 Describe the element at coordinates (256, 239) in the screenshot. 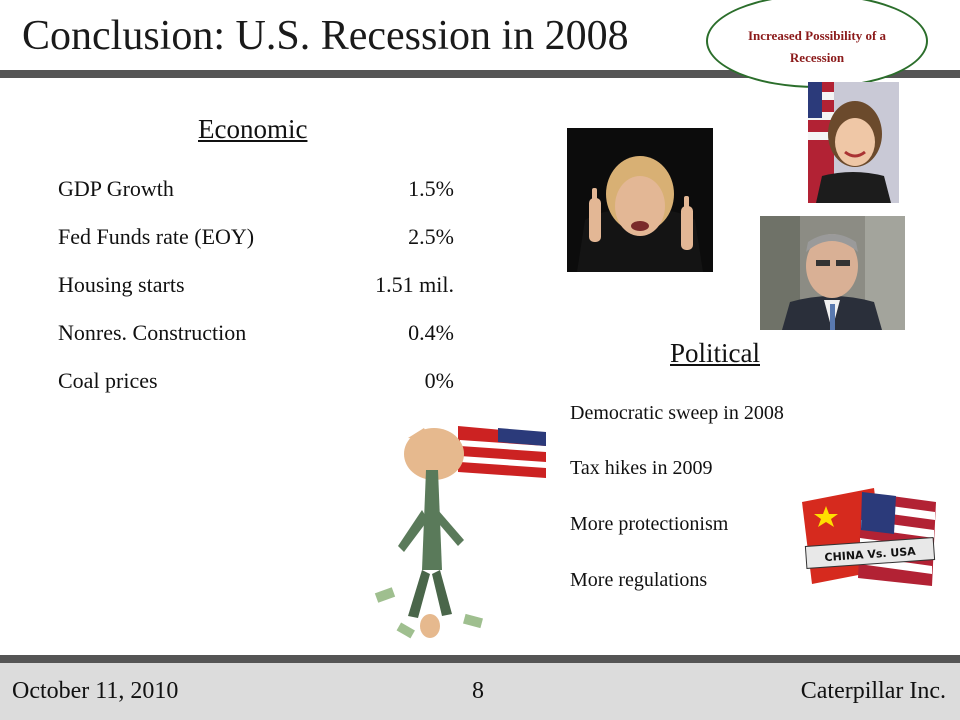

I see `economic-row: Fed Funds rate (EOY) 2.5%` at that location.